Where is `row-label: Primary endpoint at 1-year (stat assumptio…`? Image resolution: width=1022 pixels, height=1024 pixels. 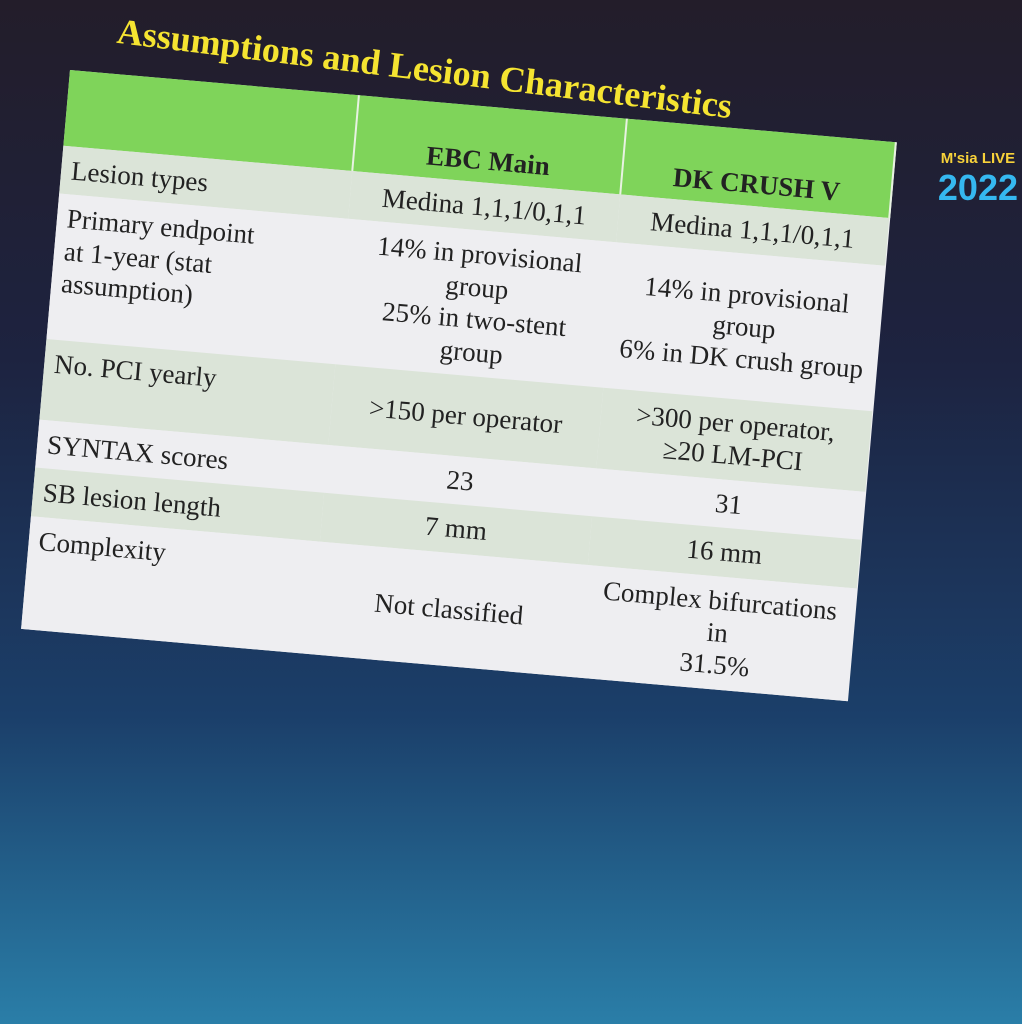
row-label: Primary endpoint at 1-year (stat assumptio… is located at coordinates (197, 279).